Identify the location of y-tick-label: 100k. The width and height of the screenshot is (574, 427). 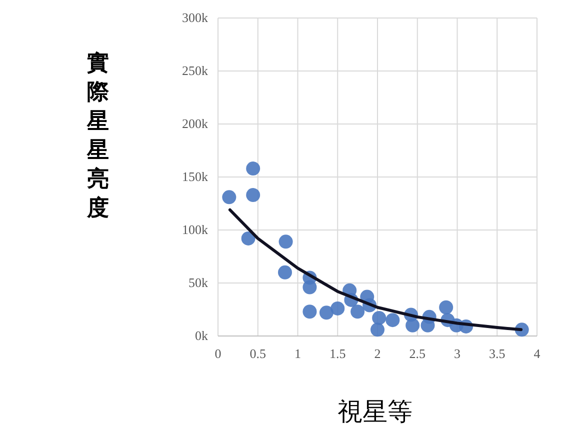
(195, 229).